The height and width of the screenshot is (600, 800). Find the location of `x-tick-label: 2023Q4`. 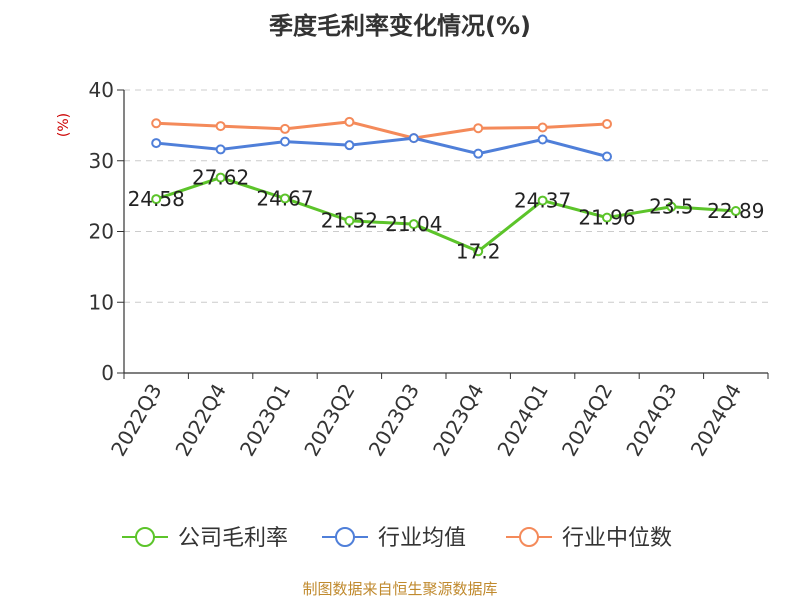

x-tick-label: 2023Q4 is located at coordinates (458, 420).